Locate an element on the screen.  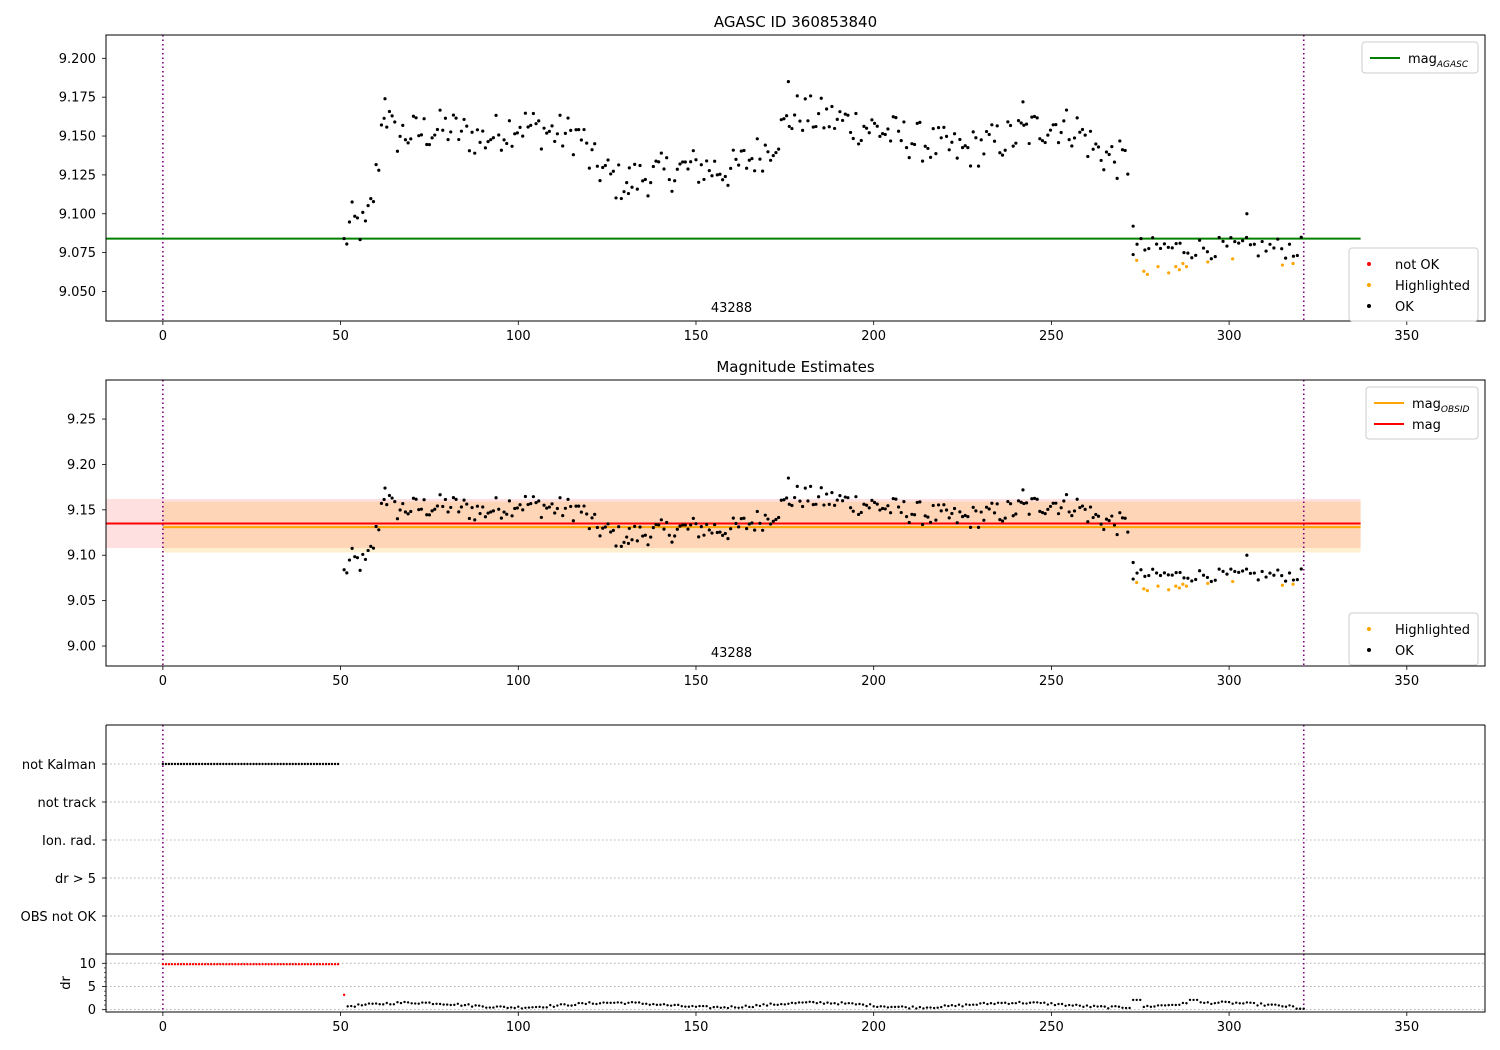
agasc-highlighted-point is located at coordinates (1144, 271).